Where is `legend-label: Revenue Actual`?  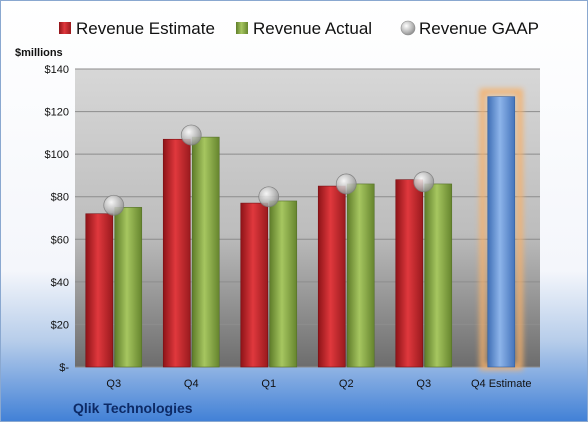
legend-label: Revenue Actual is located at coordinates (312, 28).